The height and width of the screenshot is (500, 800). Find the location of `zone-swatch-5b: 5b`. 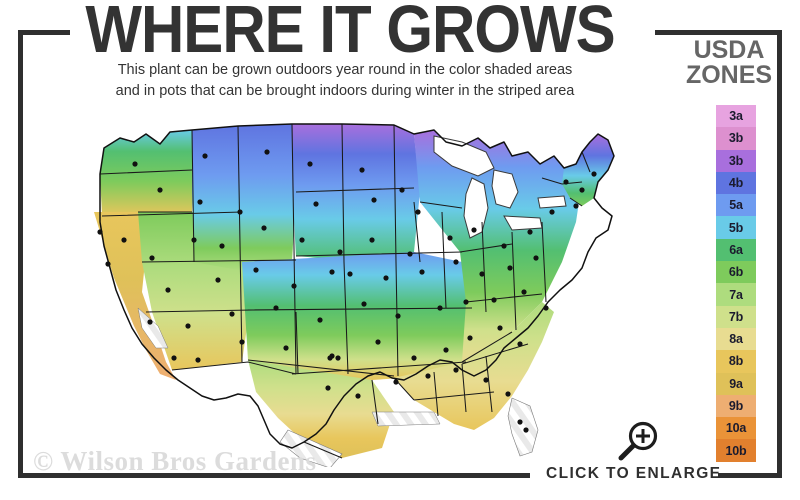

zone-swatch-5b: 5b is located at coordinates (736, 227).